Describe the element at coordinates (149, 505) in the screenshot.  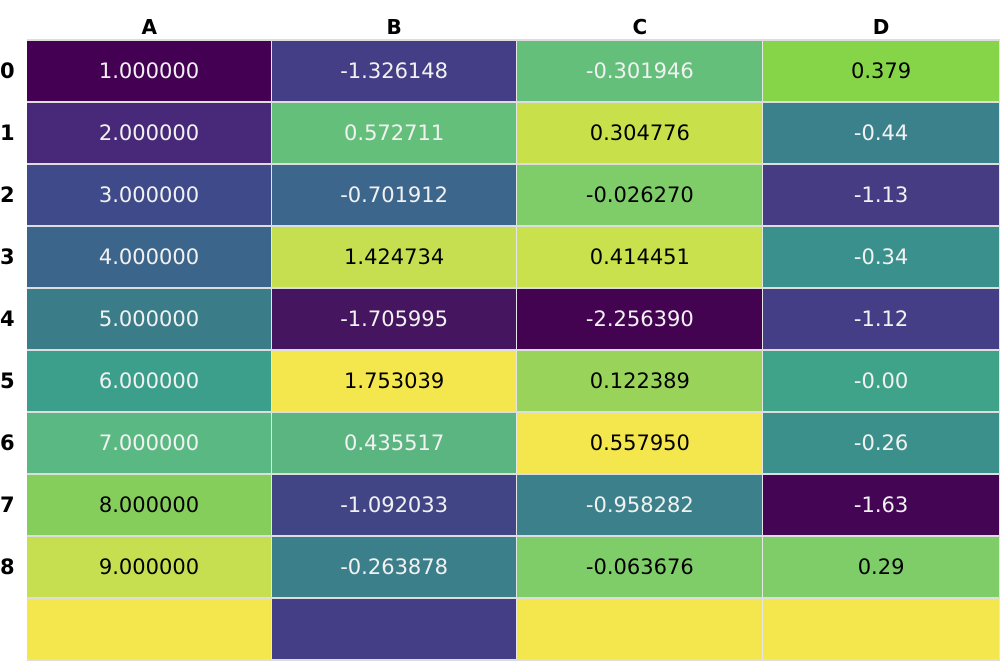
I see `cell-a: 8.000000` at that location.